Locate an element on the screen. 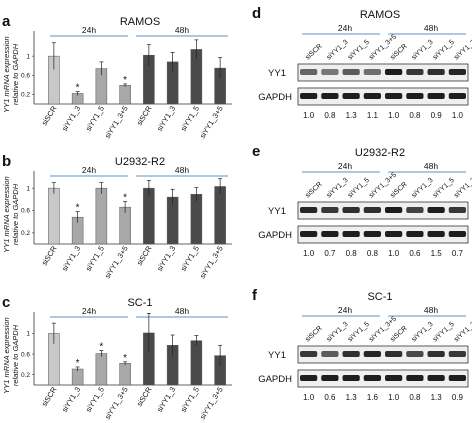 The height and width of the screenshot is (423, 472). lane-label: siYY1_3+5 is located at coordinates (462, 47).